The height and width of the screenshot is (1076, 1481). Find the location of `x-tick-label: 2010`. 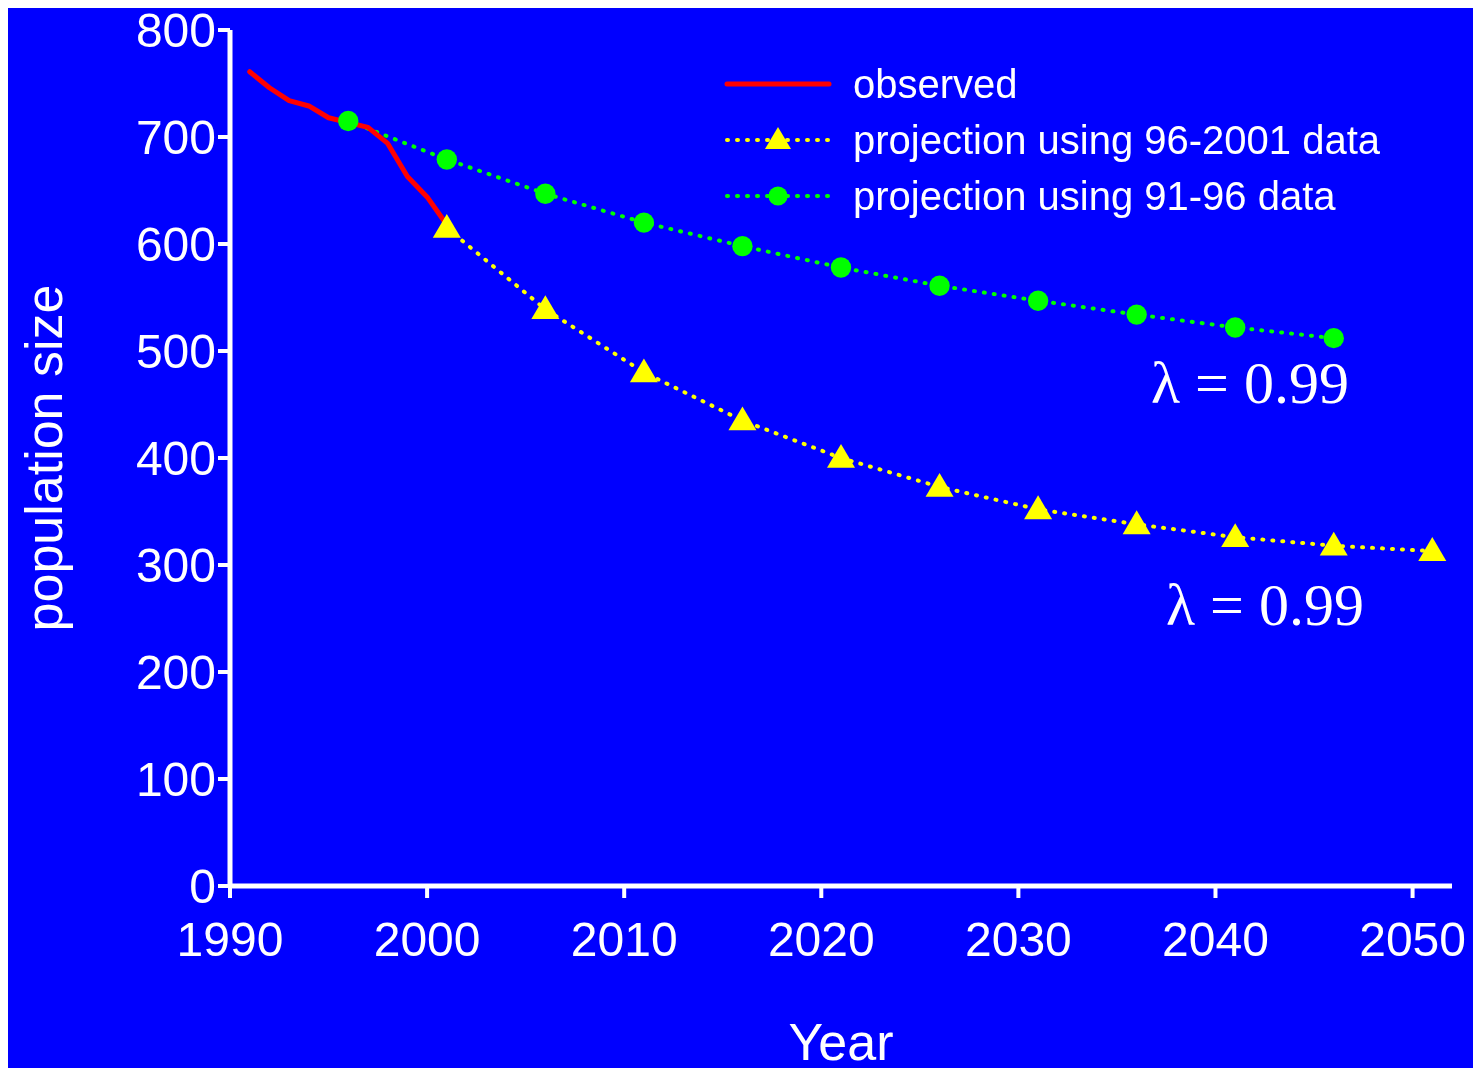

x-tick-label: 2010 is located at coordinates (624, 940).